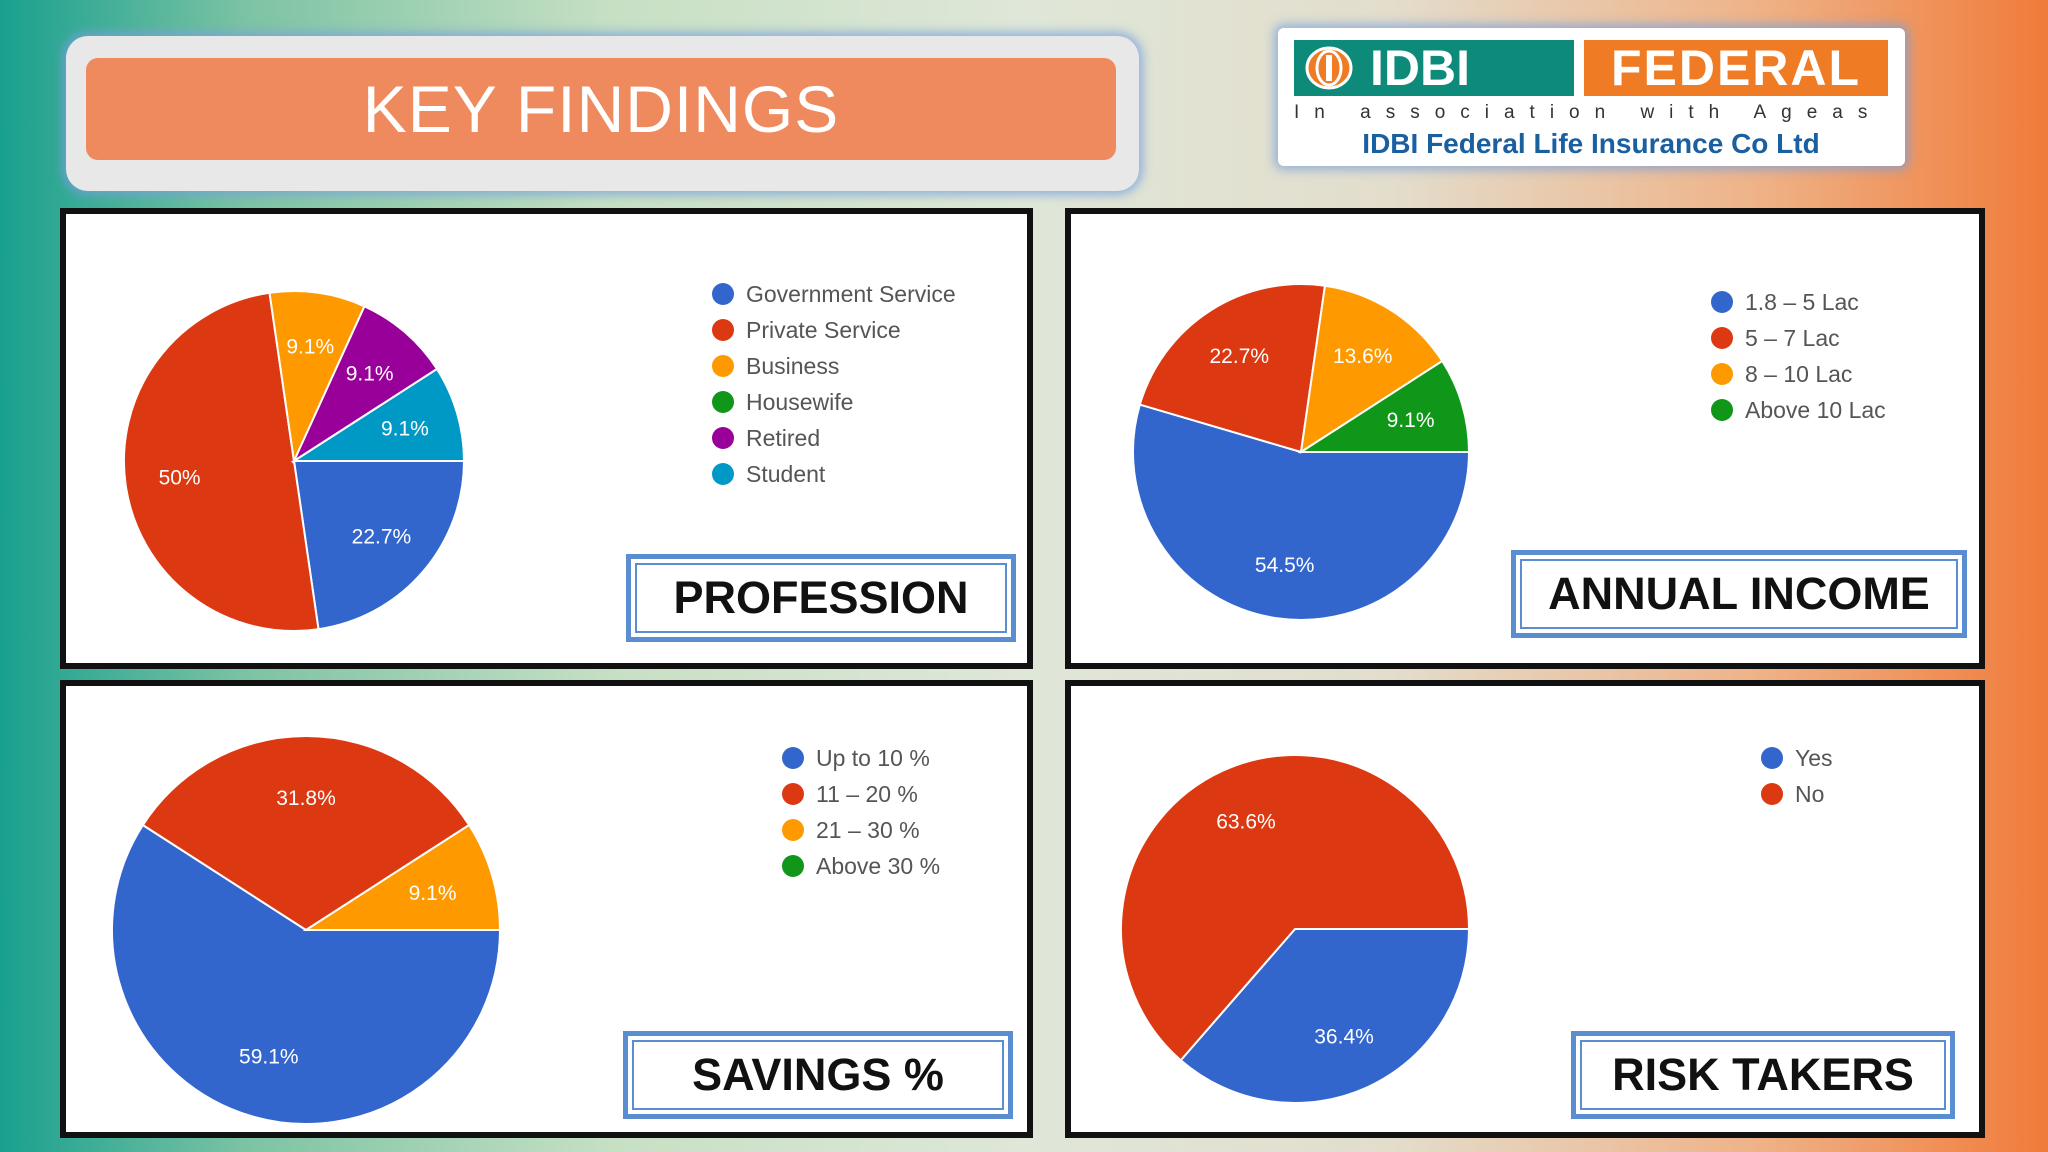  I want to click on profession-legend-item: Retired, so click(834, 438).